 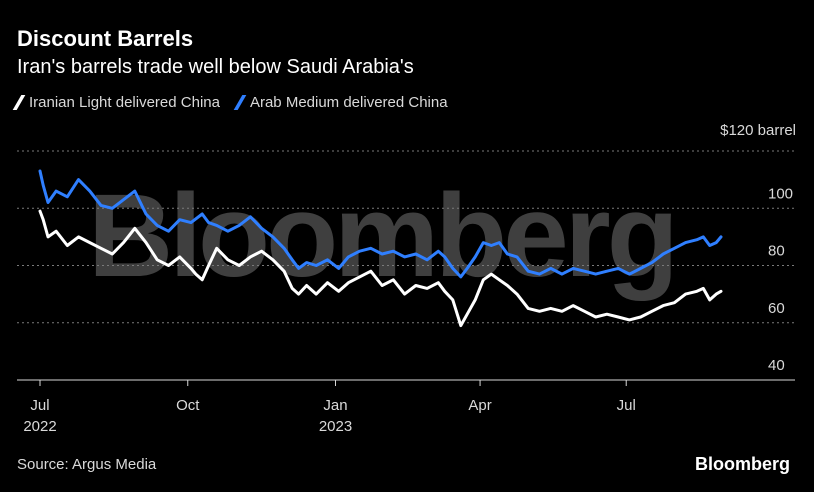 I want to click on x-tick-sublabel-0: 2022, so click(x=39, y=426).